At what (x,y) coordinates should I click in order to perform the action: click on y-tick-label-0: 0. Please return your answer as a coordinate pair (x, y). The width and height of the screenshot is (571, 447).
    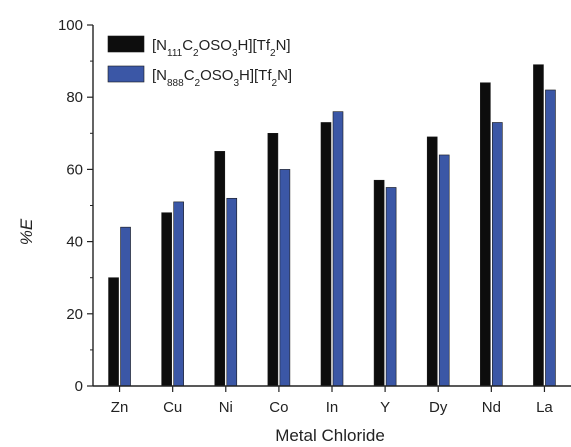
    Looking at the image, I should click on (79, 386).